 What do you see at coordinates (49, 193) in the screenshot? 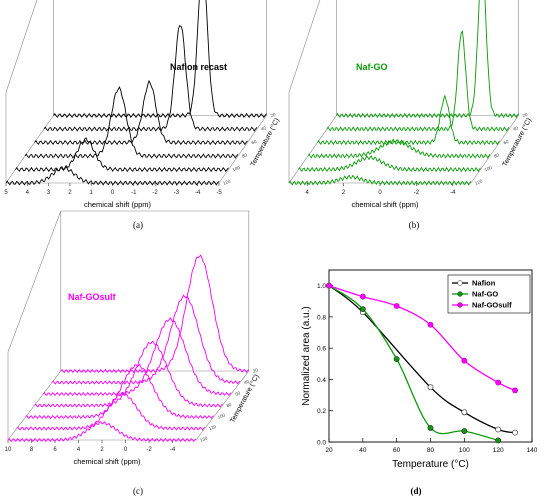
I see `x-tick-label: 3` at bounding box center [49, 193].